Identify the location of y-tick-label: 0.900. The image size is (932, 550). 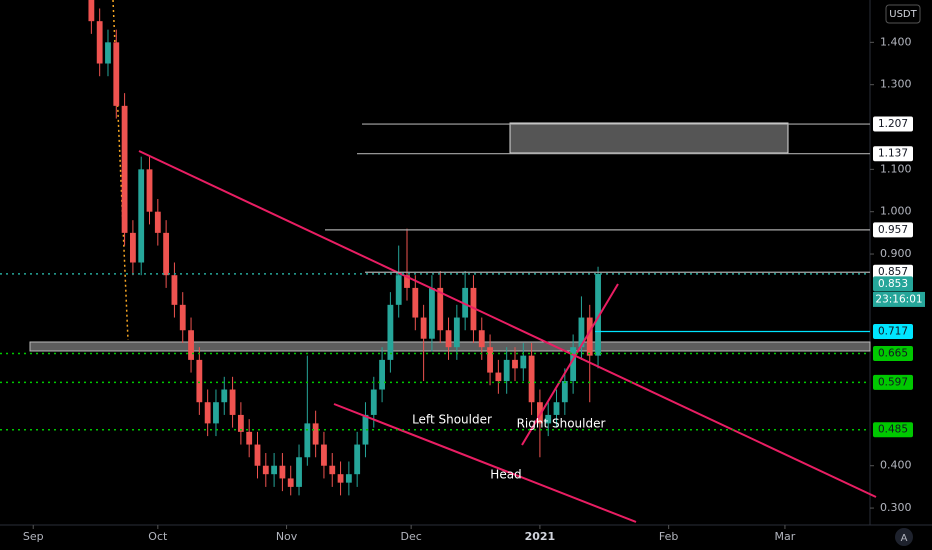
(896, 253).